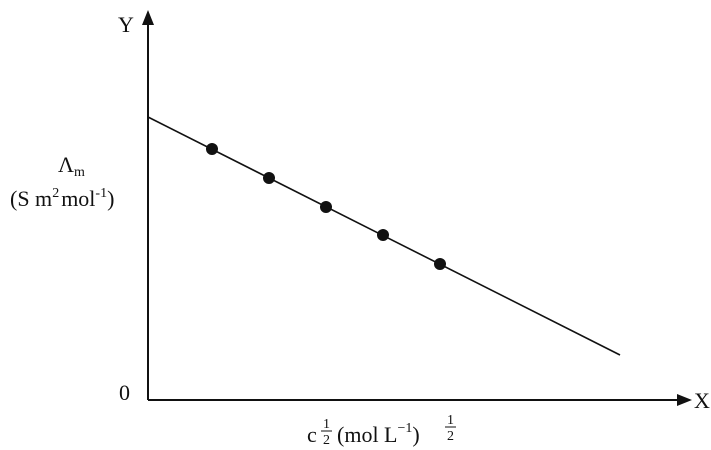 This screenshot has height=450, width=711. Describe the element at coordinates (148, 17) in the screenshot. I see `y-arrow` at that location.